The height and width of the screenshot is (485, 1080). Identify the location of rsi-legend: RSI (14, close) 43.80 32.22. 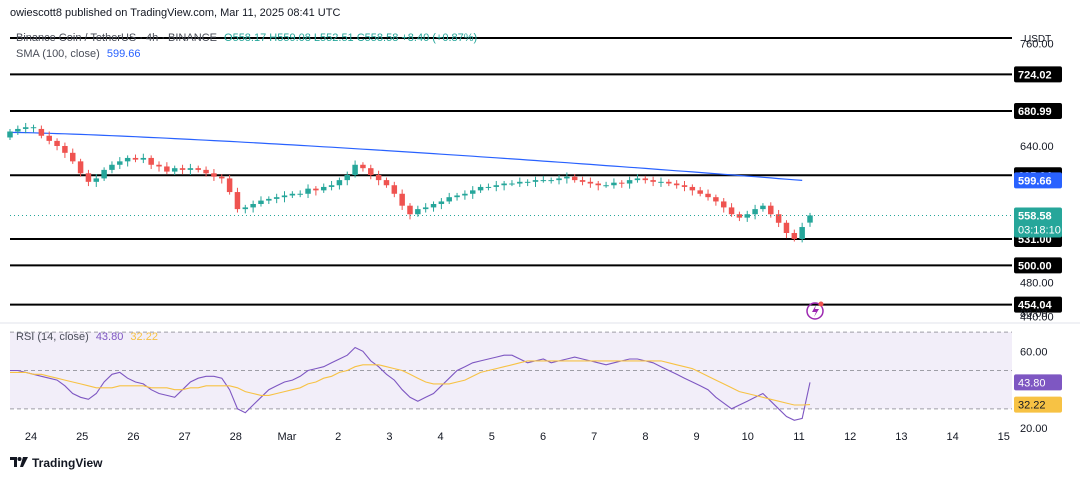
(87, 337).